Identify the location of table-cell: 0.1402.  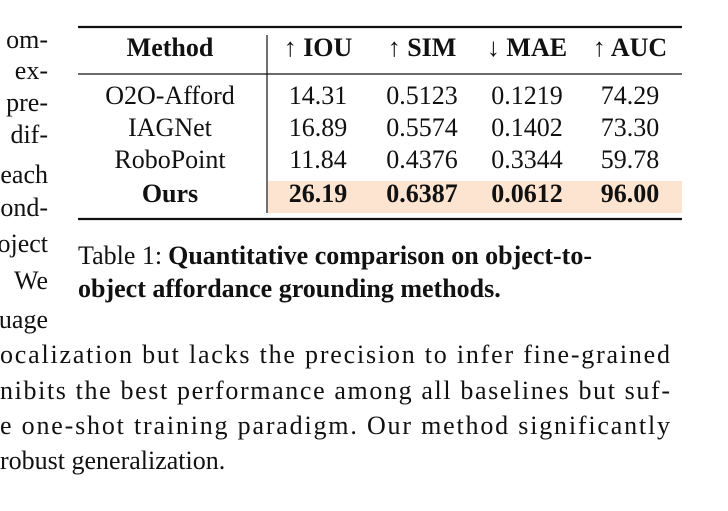
(527, 127).